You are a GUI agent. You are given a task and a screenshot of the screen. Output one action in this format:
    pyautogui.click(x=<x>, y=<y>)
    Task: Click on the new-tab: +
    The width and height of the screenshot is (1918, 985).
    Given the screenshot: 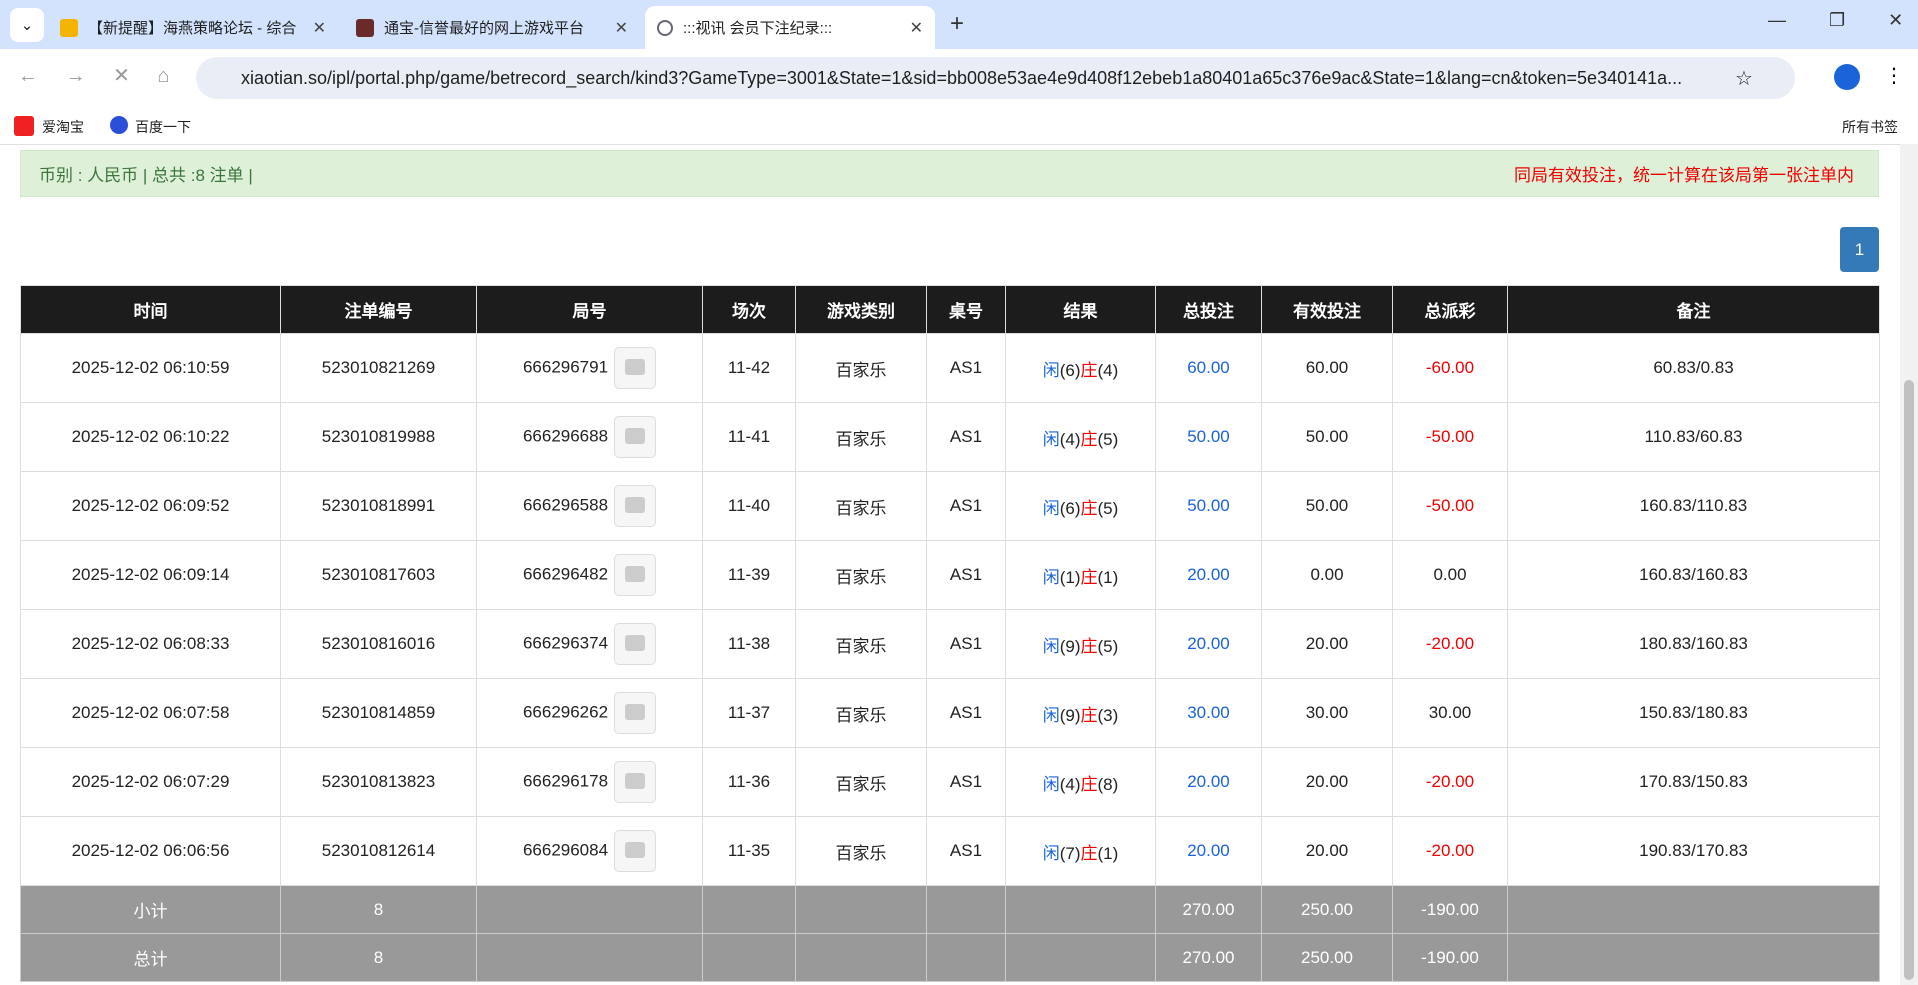 What is the action you would take?
    pyautogui.click(x=957, y=23)
    